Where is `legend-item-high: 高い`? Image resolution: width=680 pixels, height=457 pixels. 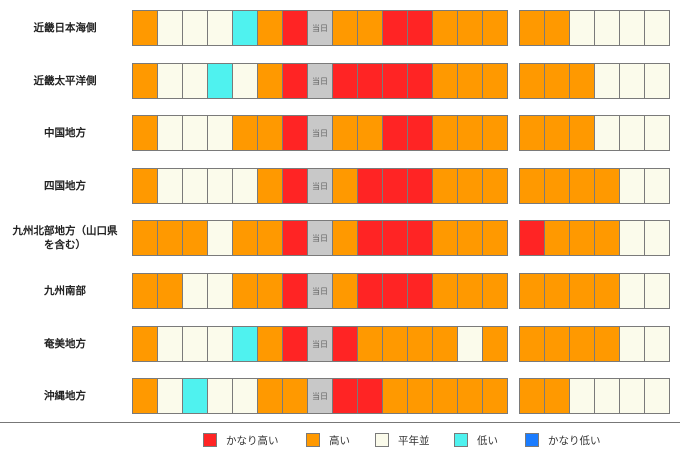 legend-item-high: 高い is located at coordinates (328, 440).